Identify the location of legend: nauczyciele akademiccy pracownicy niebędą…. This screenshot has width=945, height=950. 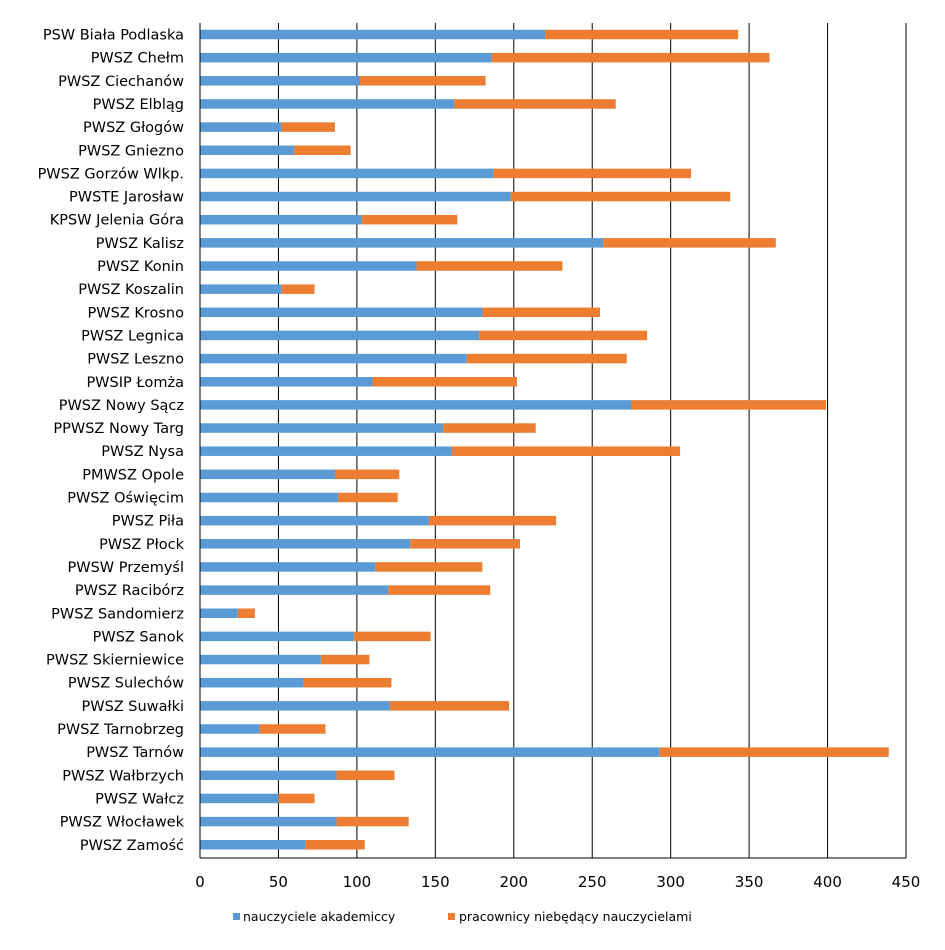
(462, 916).